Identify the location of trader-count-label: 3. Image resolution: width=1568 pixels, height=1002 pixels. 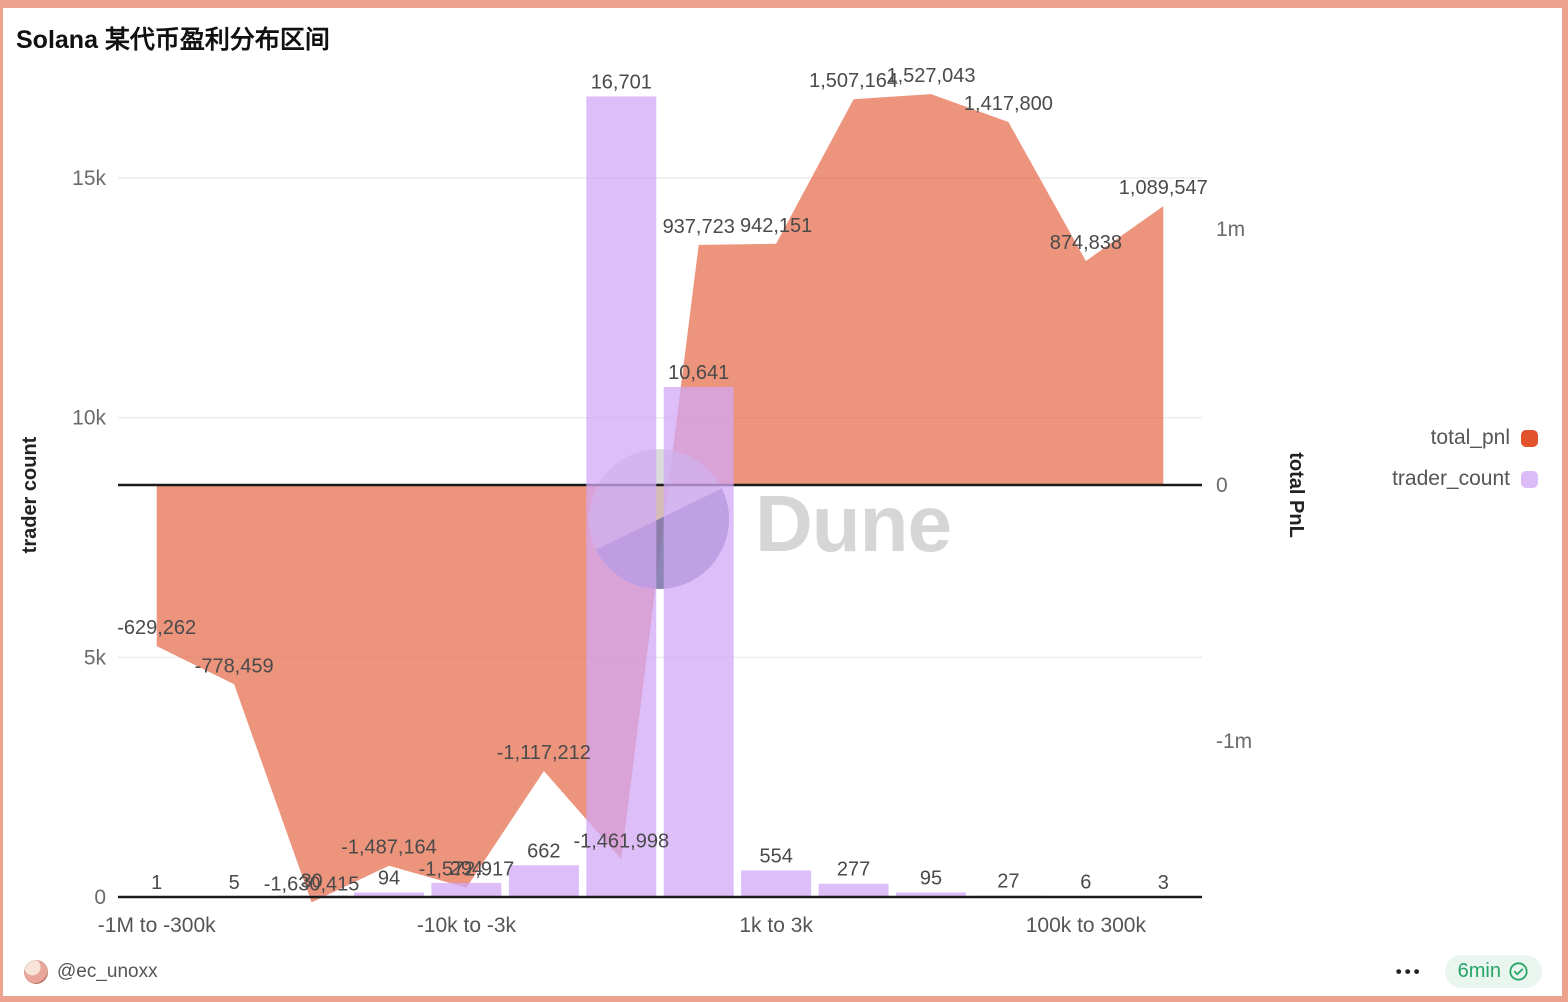
(1163, 883).